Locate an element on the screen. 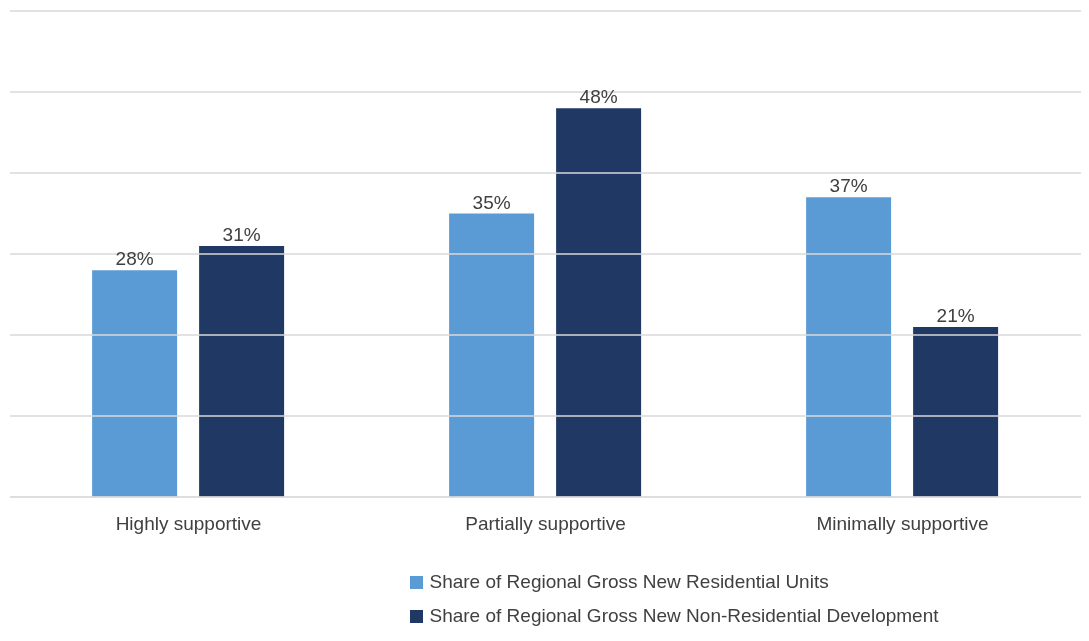  legend-label: Share of Regional Gross New Non-Residential Development is located at coordinates (684, 616).